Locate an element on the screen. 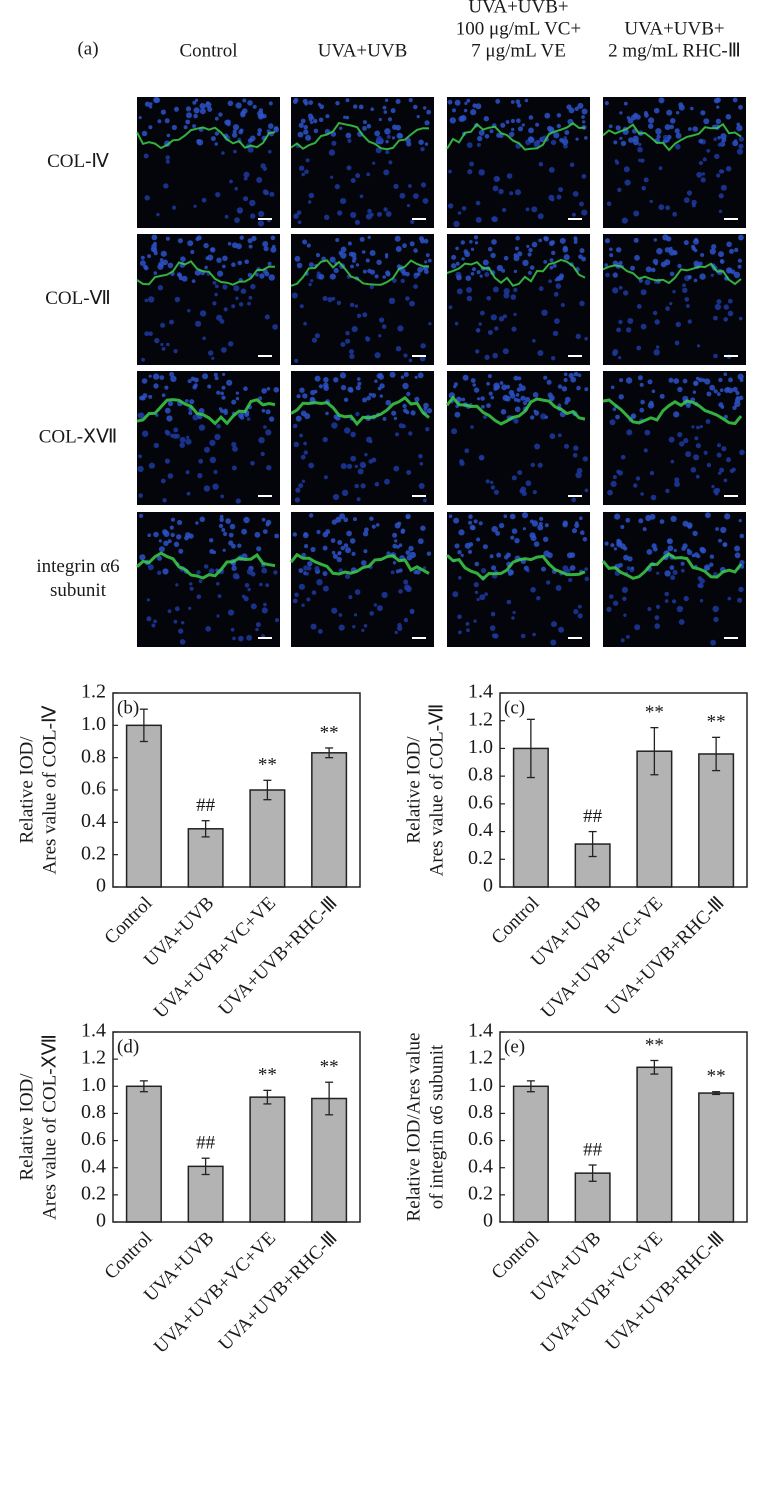 The height and width of the screenshot is (1502, 784). significance-label: ** is located at coordinates (267, 765).